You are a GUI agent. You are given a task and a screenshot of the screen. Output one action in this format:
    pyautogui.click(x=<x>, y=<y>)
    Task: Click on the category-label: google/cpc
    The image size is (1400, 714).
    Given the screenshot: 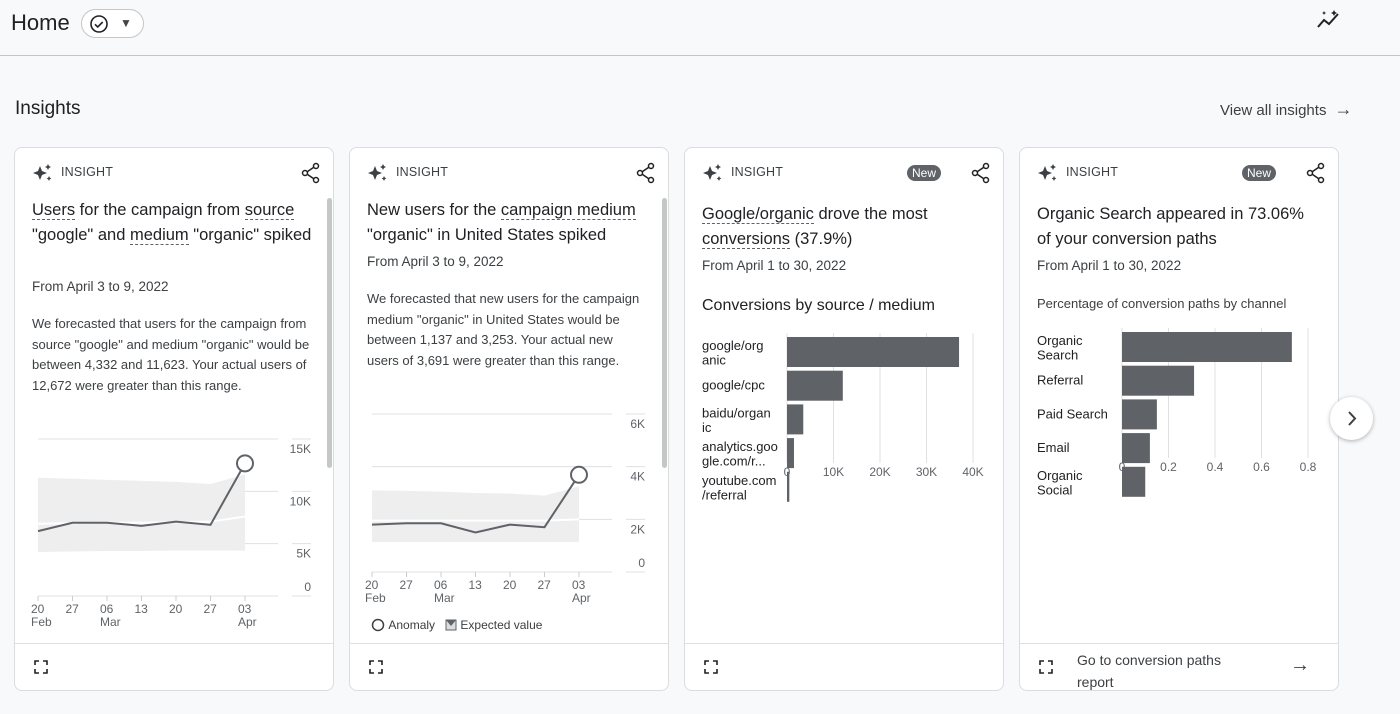 What is the action you would take?
    pyautogui.click(x=733, y=385)
    